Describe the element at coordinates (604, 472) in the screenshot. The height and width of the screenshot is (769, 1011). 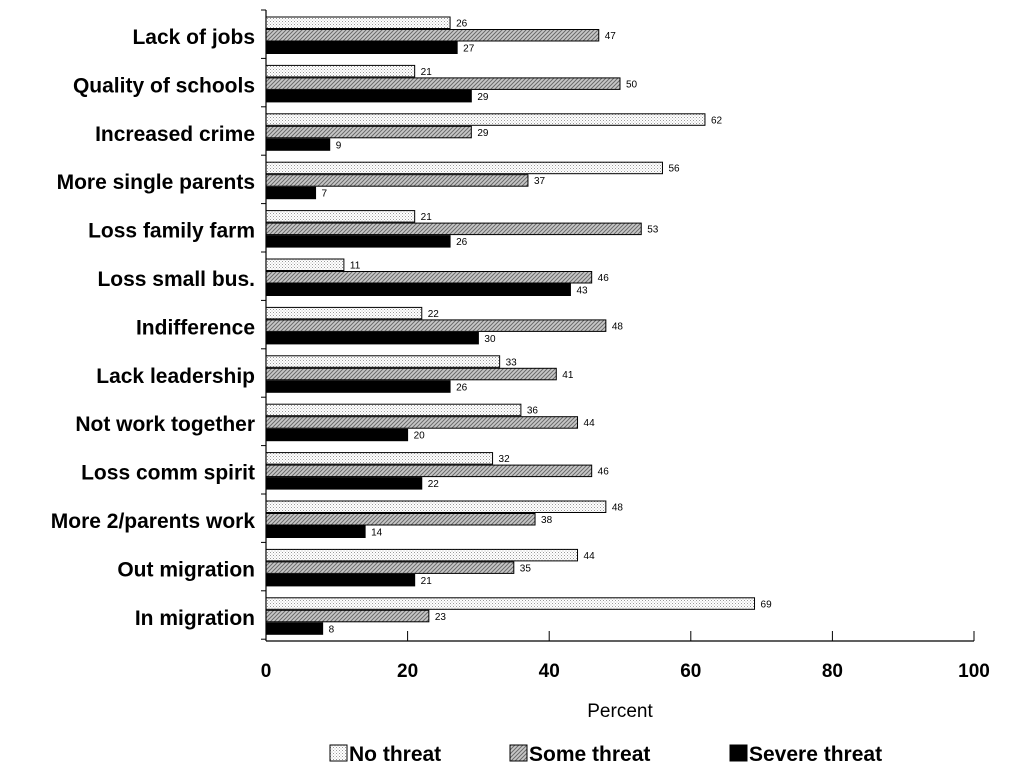
I see `data-label-some-threat-loss-comm-spirit: 46` at that location.